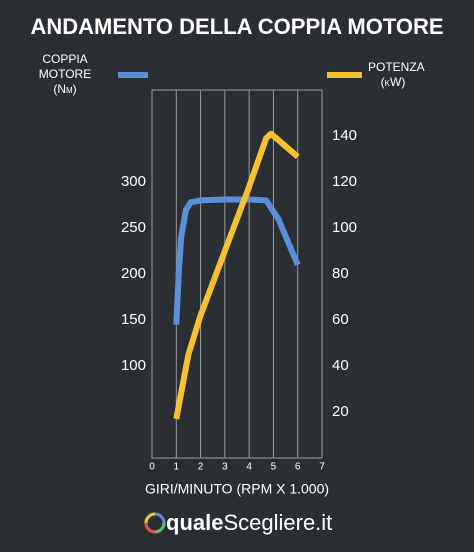  I want to click on brand: qualeScegliere.it, so click(249, 522).